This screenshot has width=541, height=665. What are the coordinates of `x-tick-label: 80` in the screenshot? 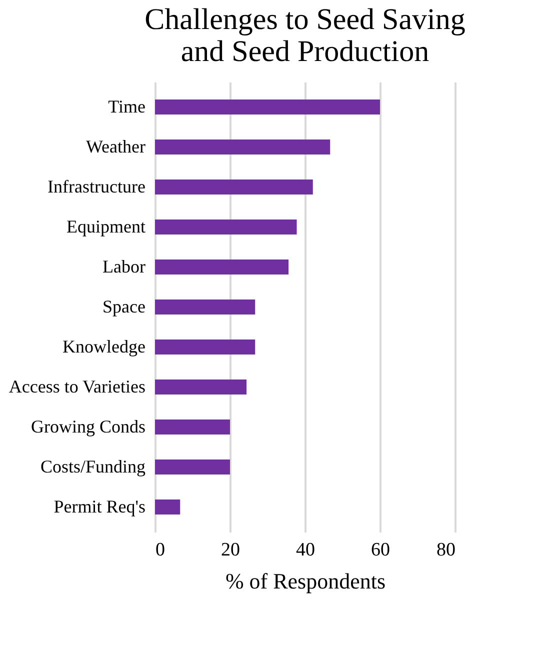 It's located at (446, 550).